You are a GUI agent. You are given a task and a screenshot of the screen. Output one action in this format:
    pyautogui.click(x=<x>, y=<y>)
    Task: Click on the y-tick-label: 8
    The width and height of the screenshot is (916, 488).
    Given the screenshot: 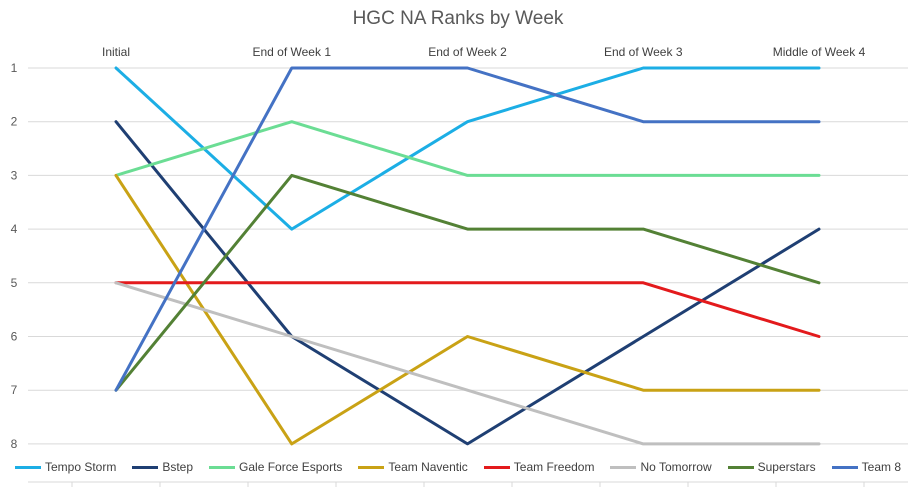 What is the action you would take?
    pyautogui.click(x=14, y=444)
    